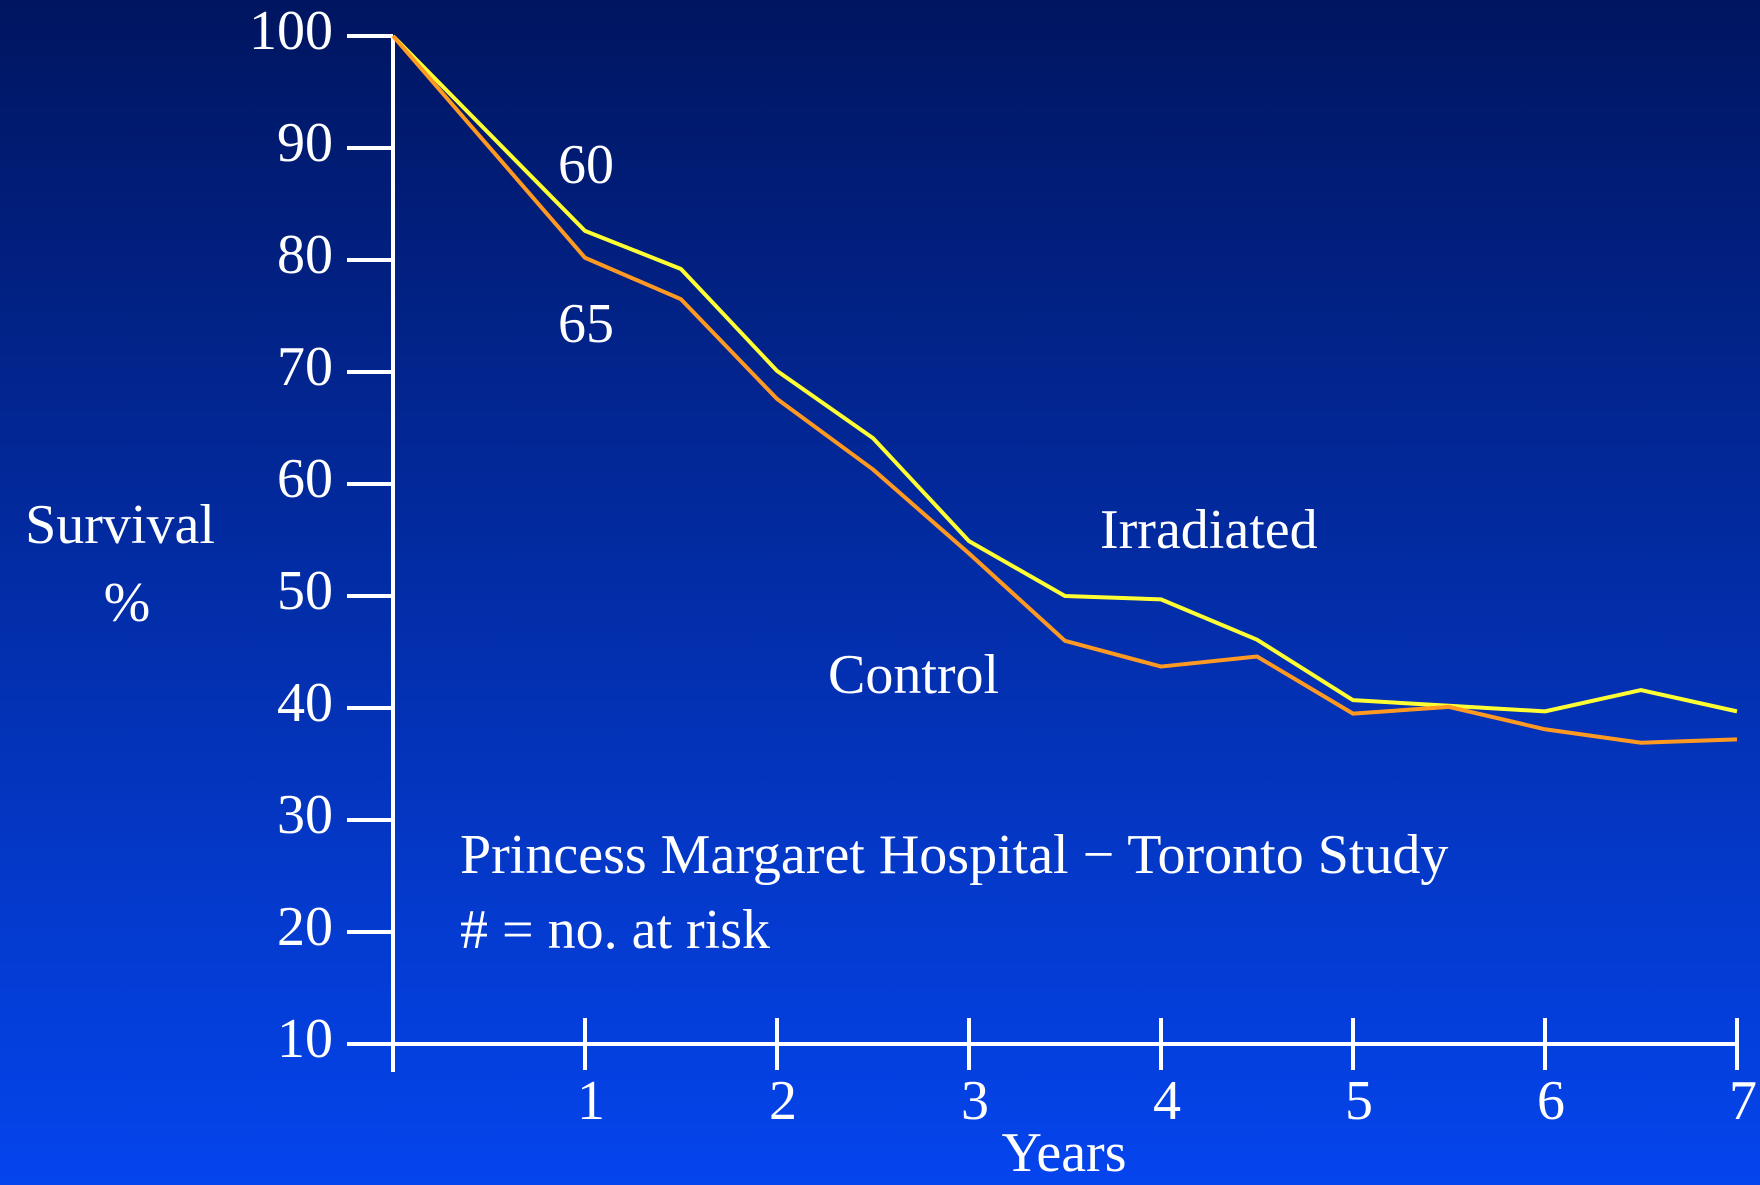  What do you see at coordinates (305, 479) in the screenshot?
I see `y-tick-label: 60` at bounding box center [305, 479].